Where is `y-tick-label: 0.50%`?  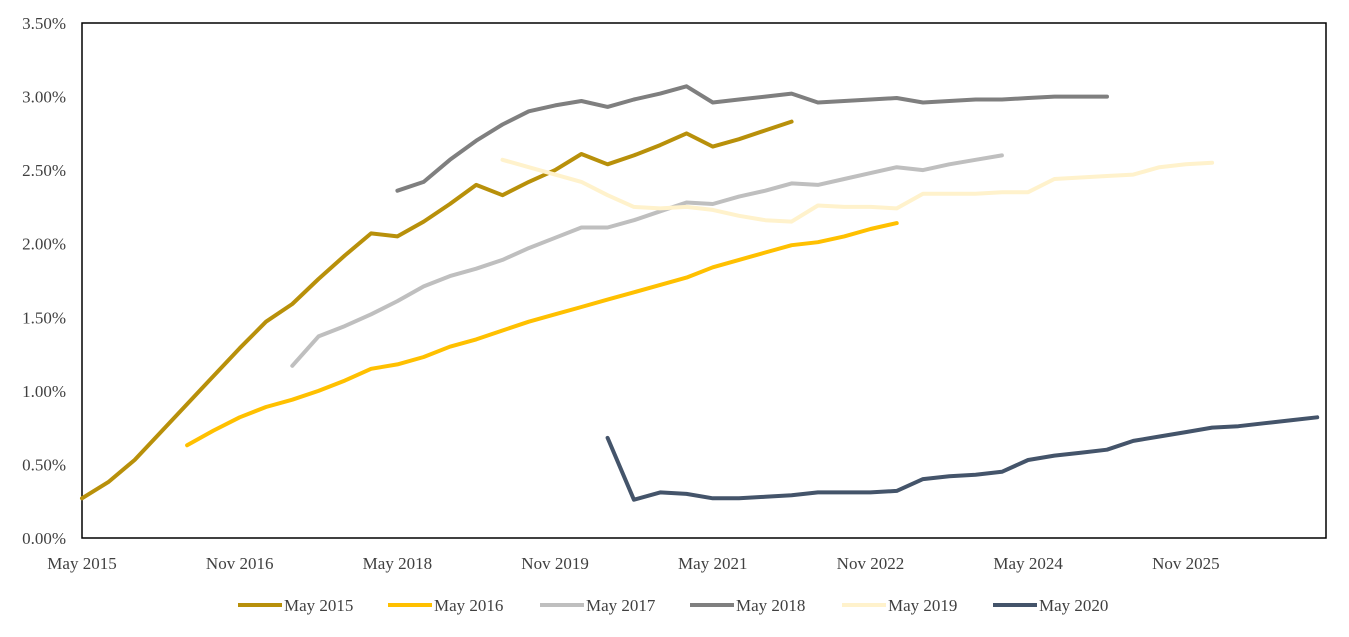
y-tick-label: 0.50% is located at coordinates (44, 464).